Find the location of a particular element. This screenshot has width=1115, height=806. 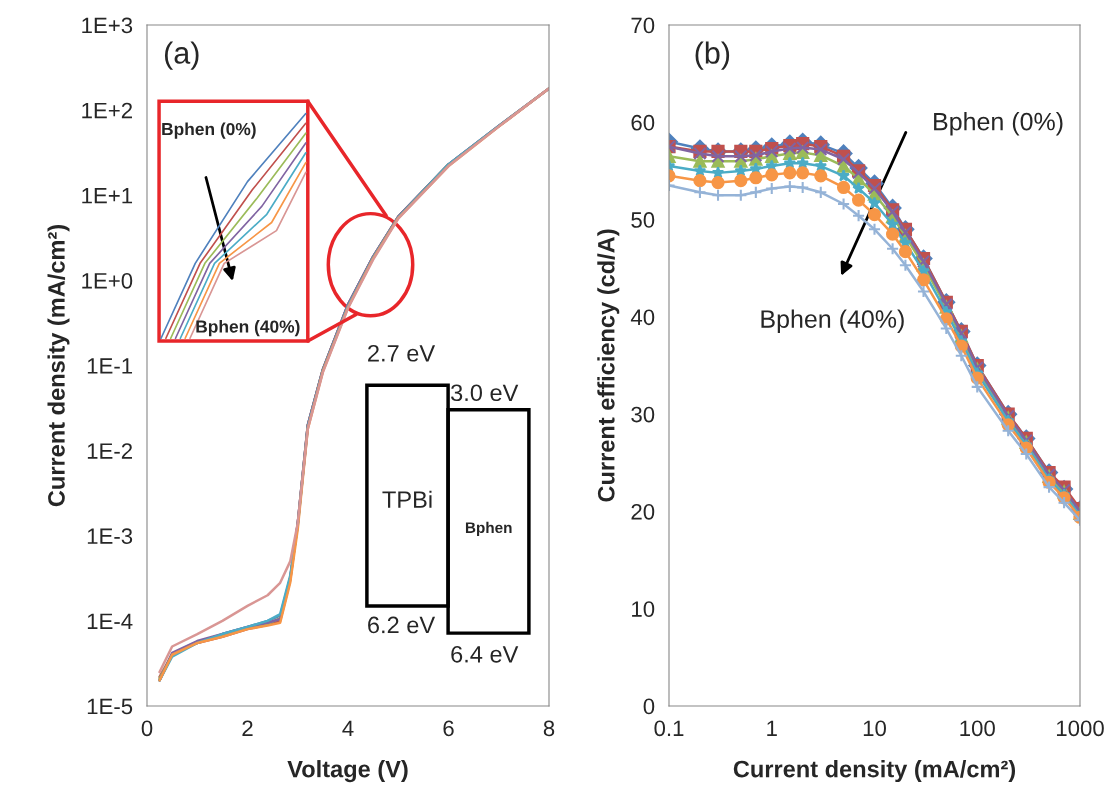

x-tick-label: 0 is located at coordinates (147, 728).